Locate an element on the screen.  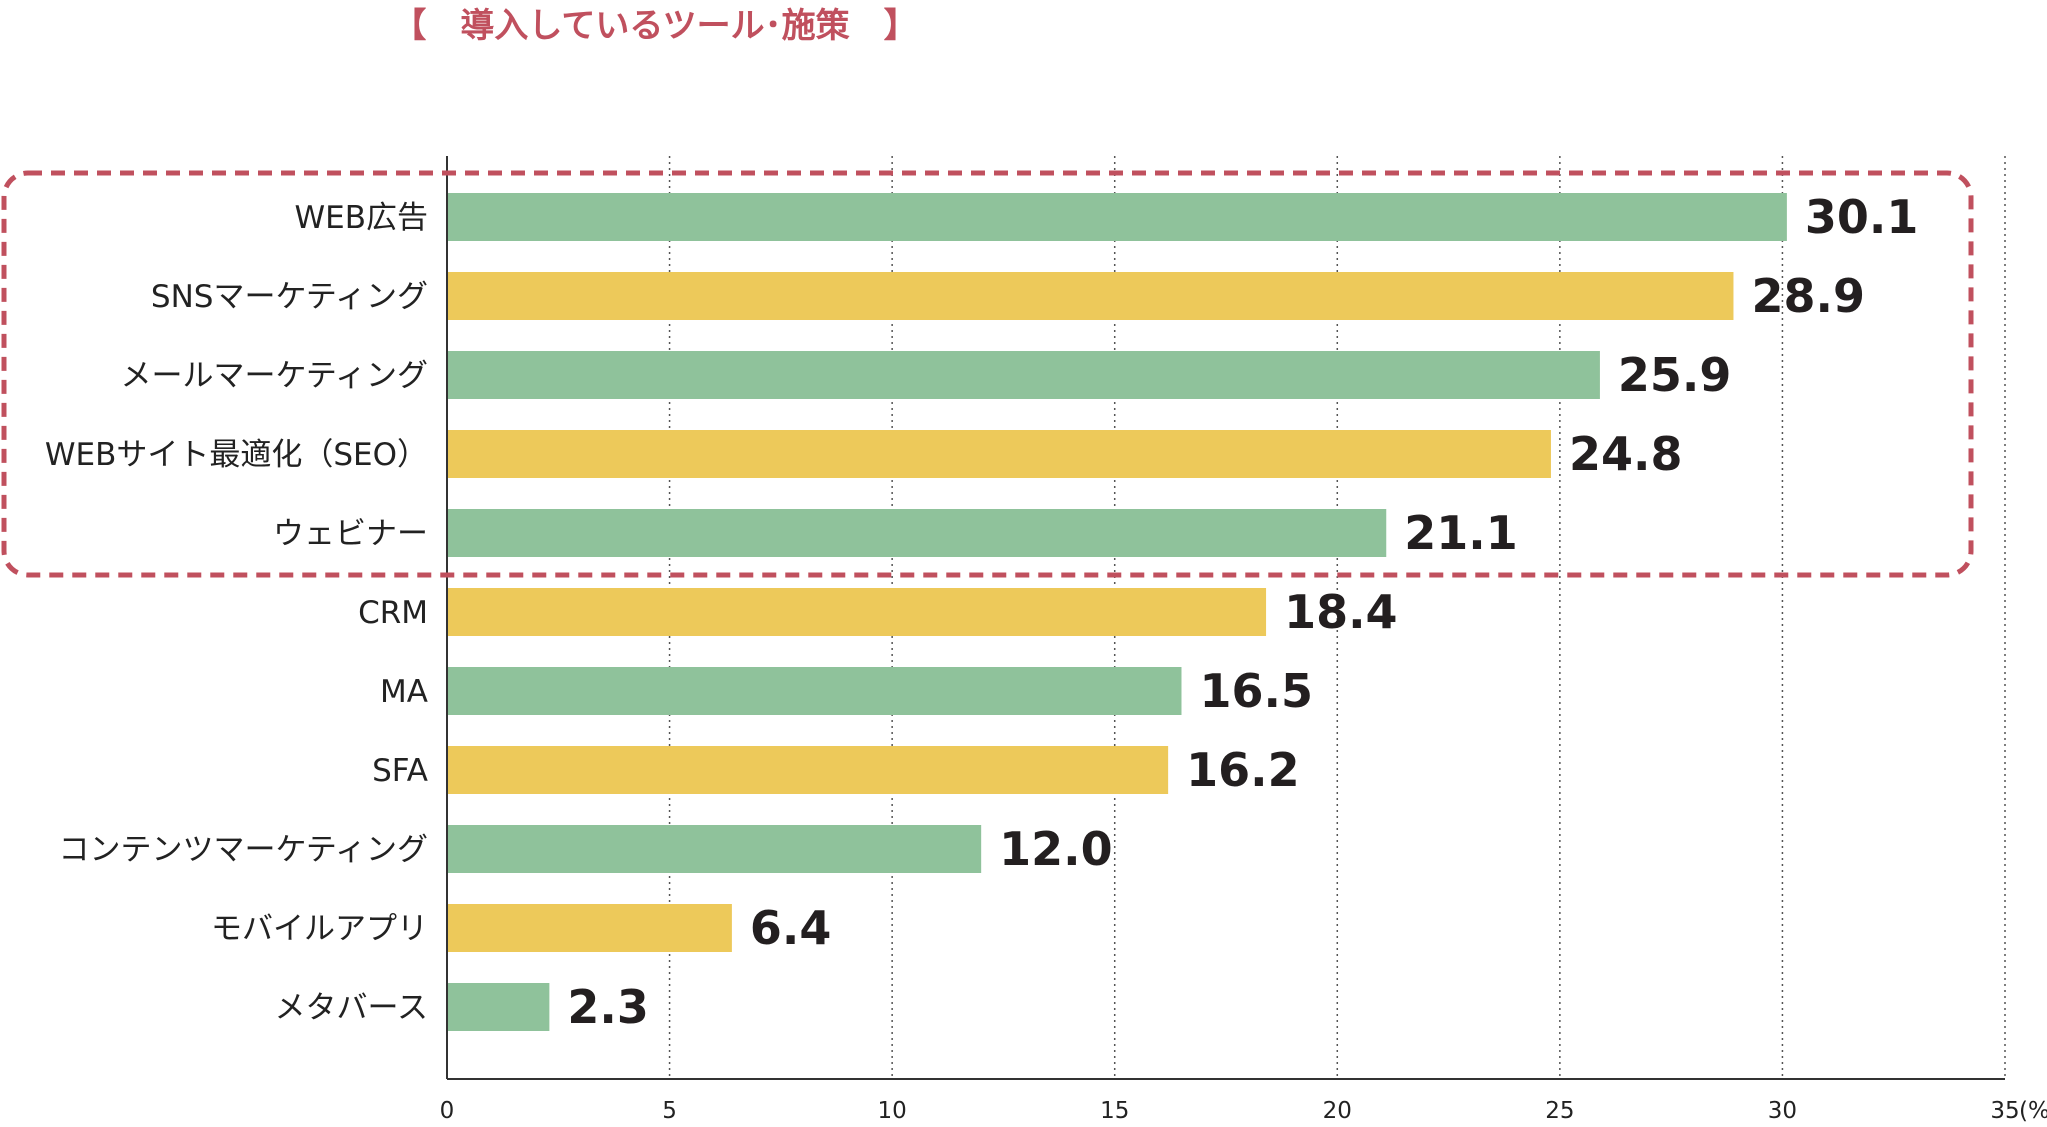
value-label: 21.1 is located at coordinates (1461, 533).